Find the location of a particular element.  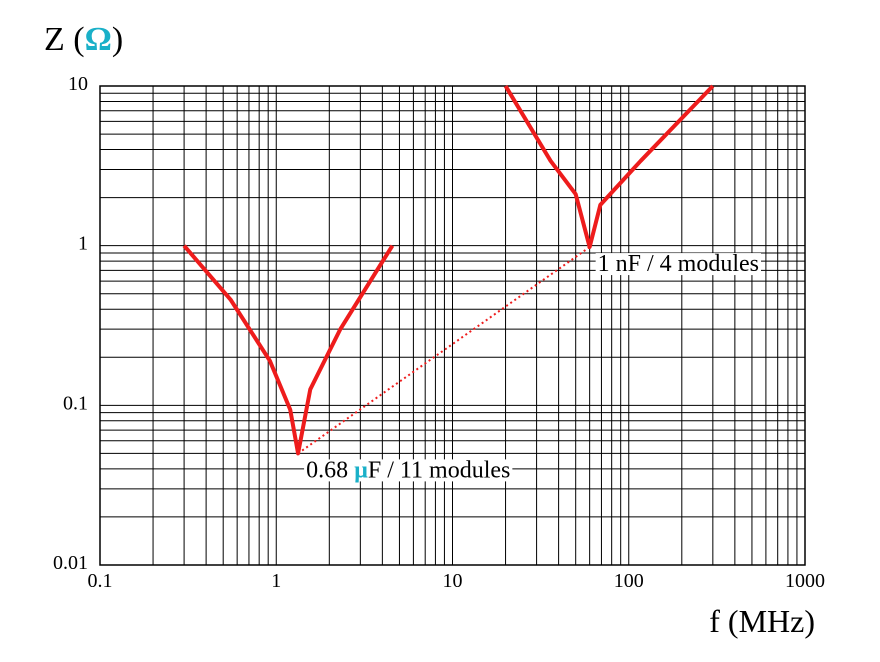

y-axis-label: Z (Ω) is located at coordinates (83, 39).